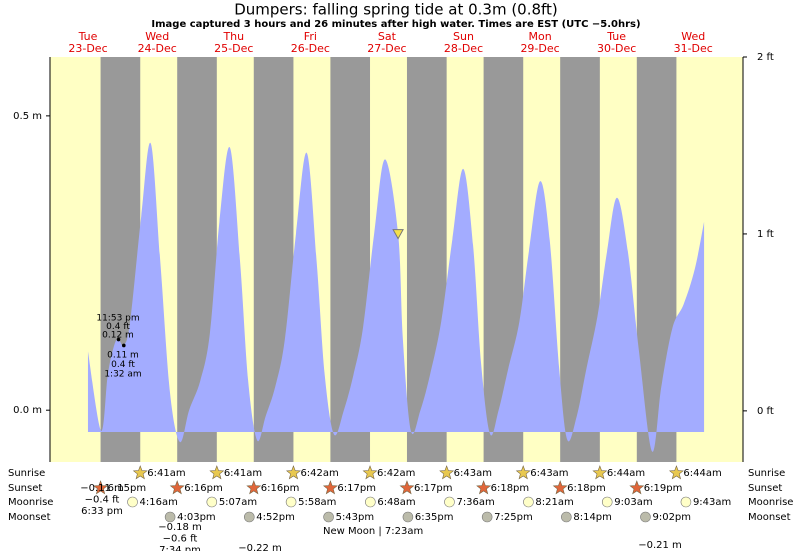 The width and height of the screenshot is (793, 551). Describe the element at coordinates (29, 517) in the screenshot. I see `row-label: Moonset` at that location.